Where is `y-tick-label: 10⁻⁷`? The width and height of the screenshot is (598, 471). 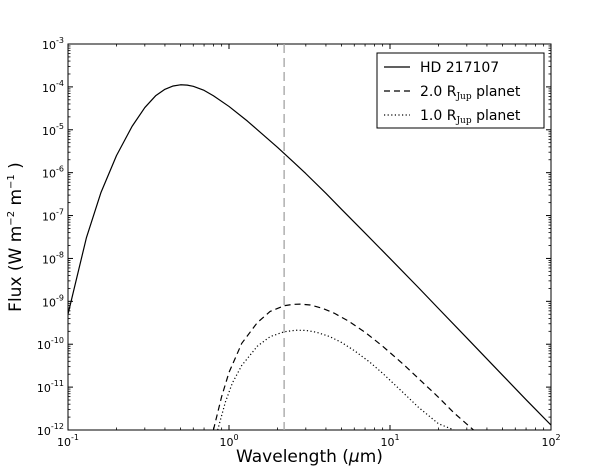
y-tick-label: 10⁻⁷ is located at coordinates (53, 216).